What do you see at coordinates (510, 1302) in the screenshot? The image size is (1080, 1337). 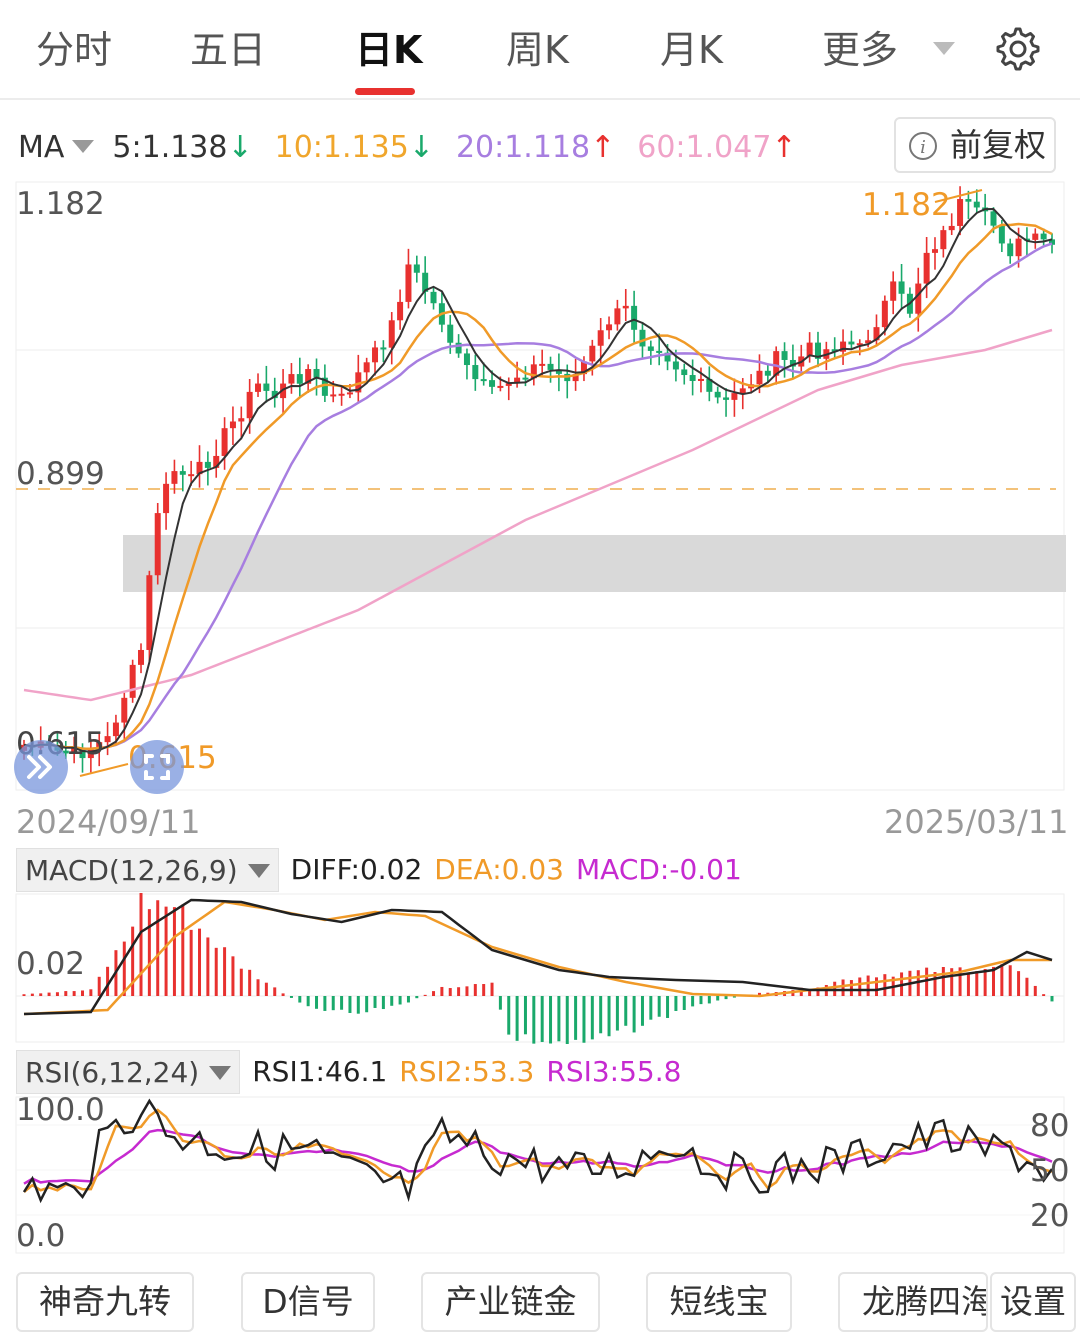 I see `tool-industry-chain: 产业链金` at bounding box center [510, 1302].